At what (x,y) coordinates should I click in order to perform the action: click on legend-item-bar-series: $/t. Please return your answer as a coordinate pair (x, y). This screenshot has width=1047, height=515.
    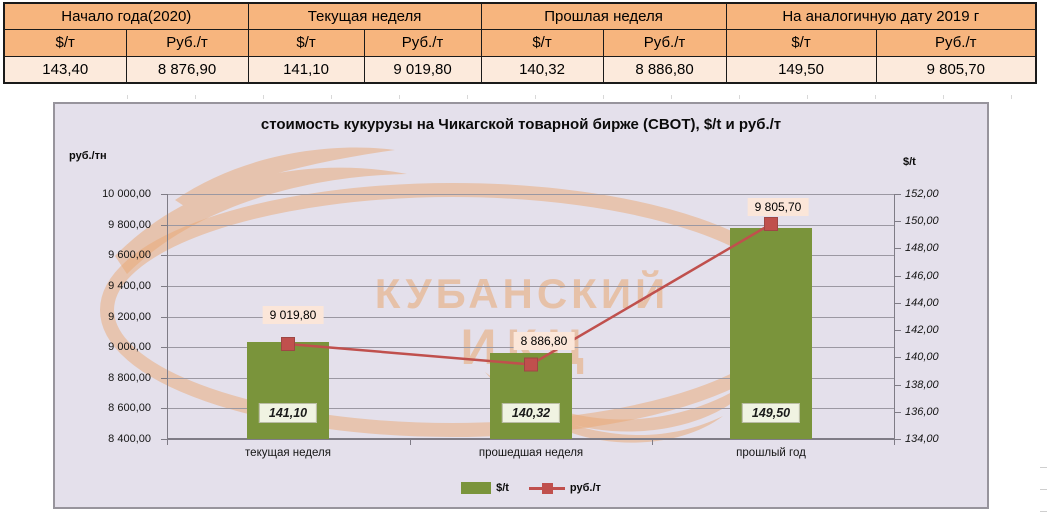
    Looking at the image, I should click on (485, 488).